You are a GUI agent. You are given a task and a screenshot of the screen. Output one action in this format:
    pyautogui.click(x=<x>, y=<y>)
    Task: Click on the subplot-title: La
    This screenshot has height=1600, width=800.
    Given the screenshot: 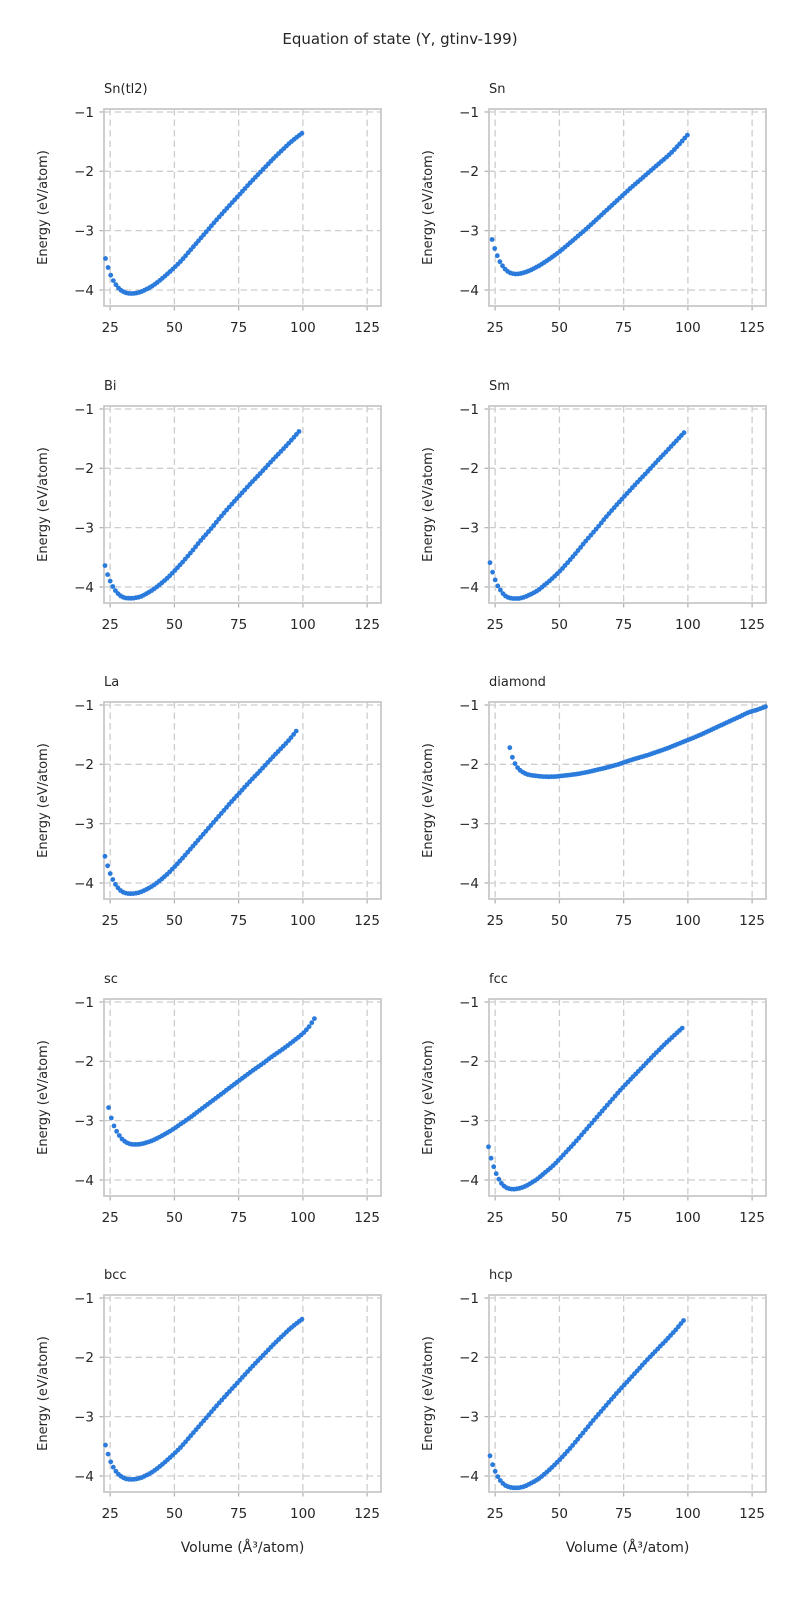 What is the action you would take?
    pyautogui.click(x=112, y=682)
    